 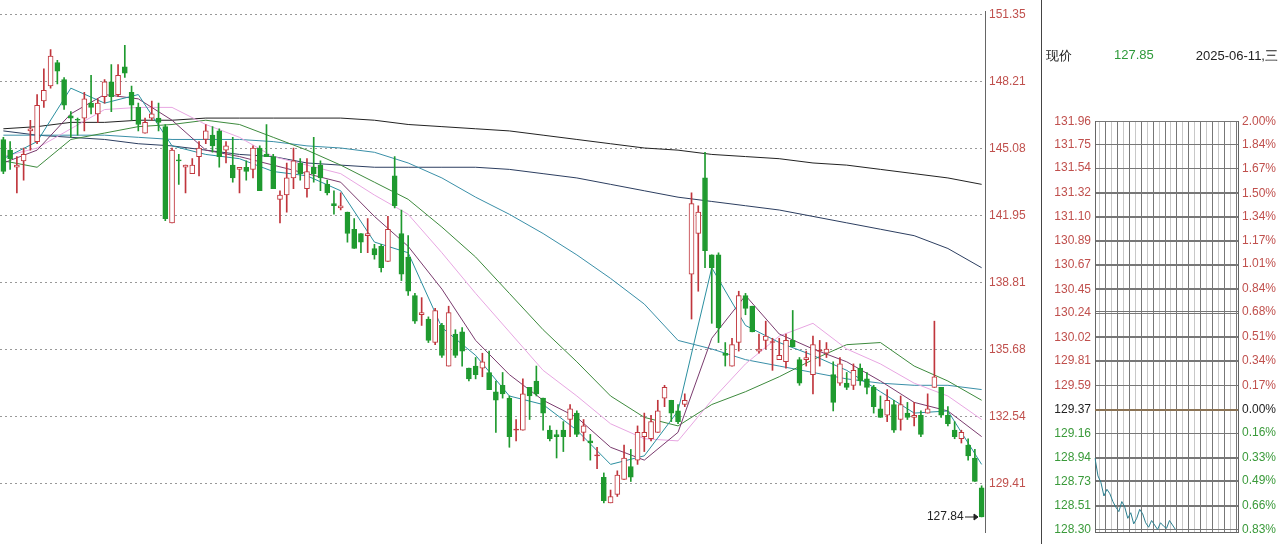 I want to click on y-tick-label: 131.10, so click(x=1073, y=216).